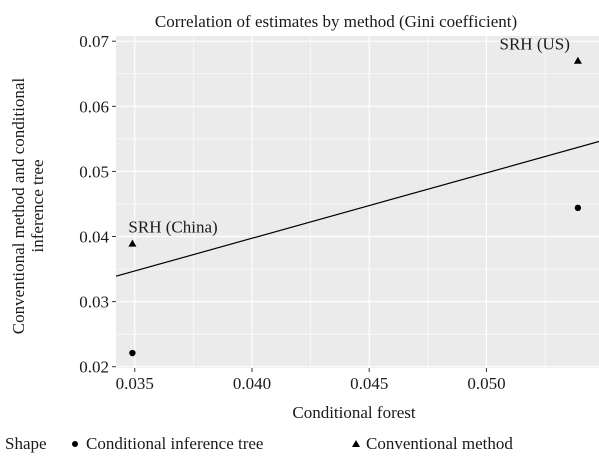  I want to click on y-axis-label-line-2: inference tree, so click(37, 206).